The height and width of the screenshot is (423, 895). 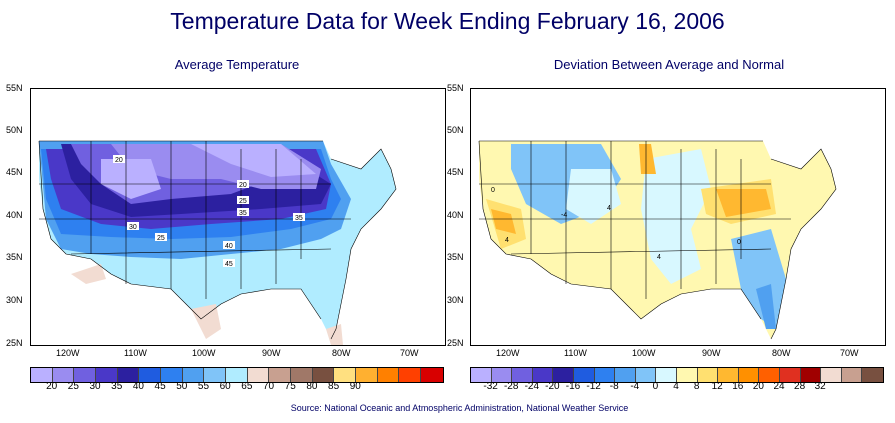 What do you see at coordinates (355, 386) in the screenshot?
I see `colorbar-label: 90` at bounding box center [355, 386].